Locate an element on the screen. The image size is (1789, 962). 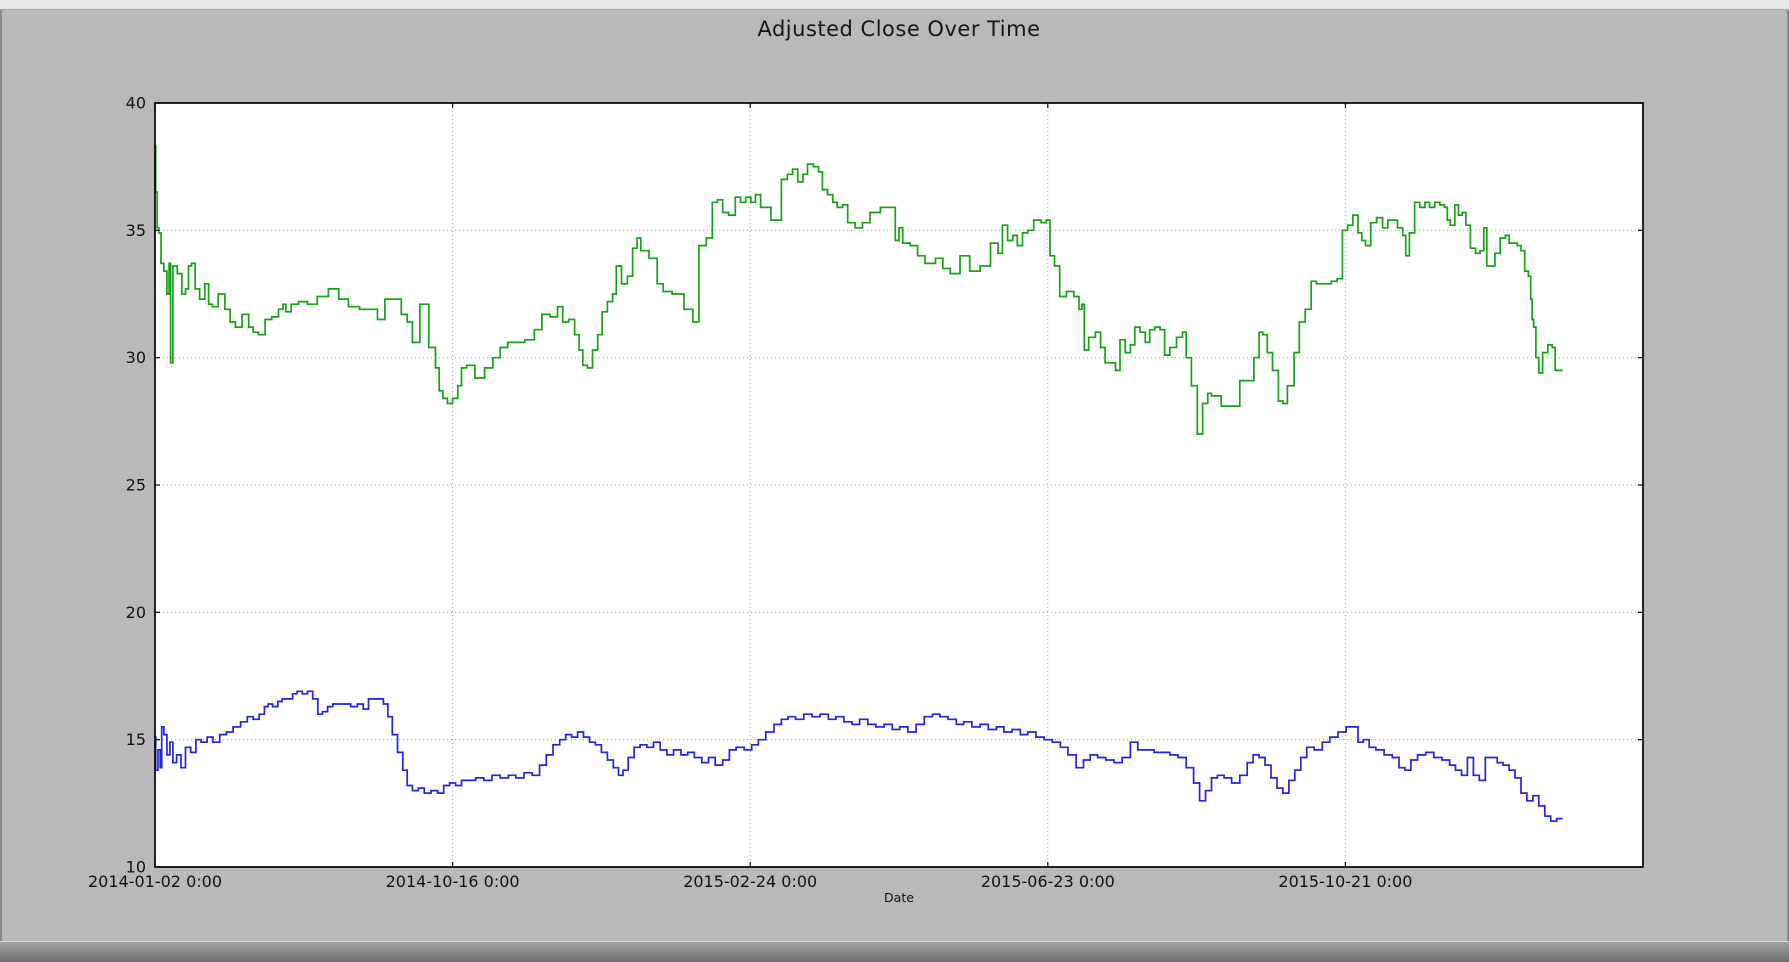
y-tick-label: 15 is located at coordinates (136, 739).